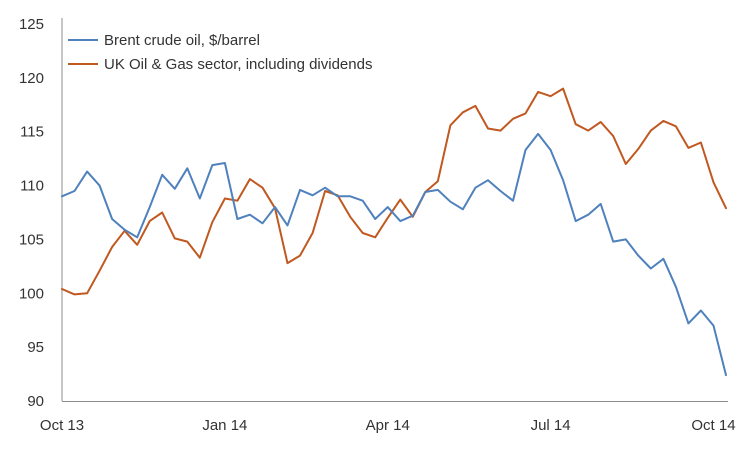  I want to click on x-tick-label: Jan 14, so click(224, 425).